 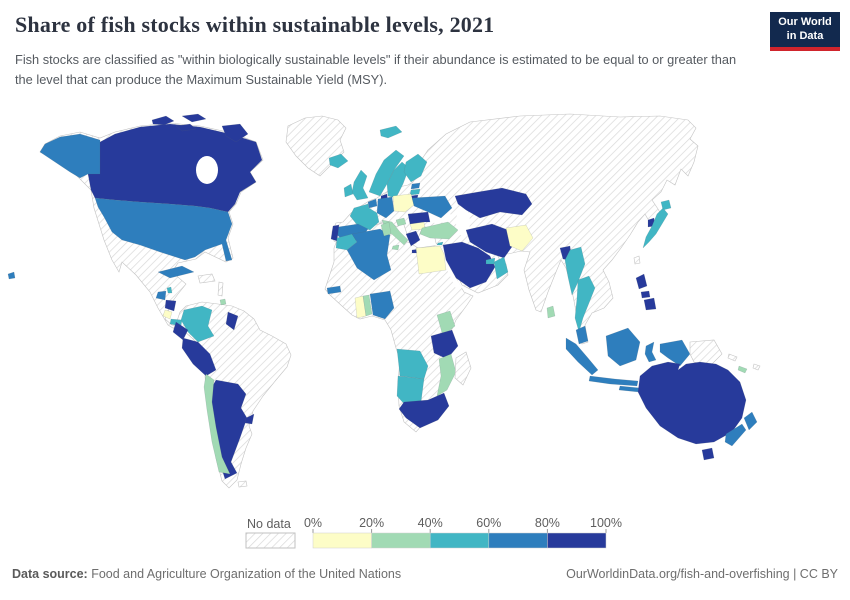 I want to click on legend-tick-label-1: 20%, so click(x=371, y=523).